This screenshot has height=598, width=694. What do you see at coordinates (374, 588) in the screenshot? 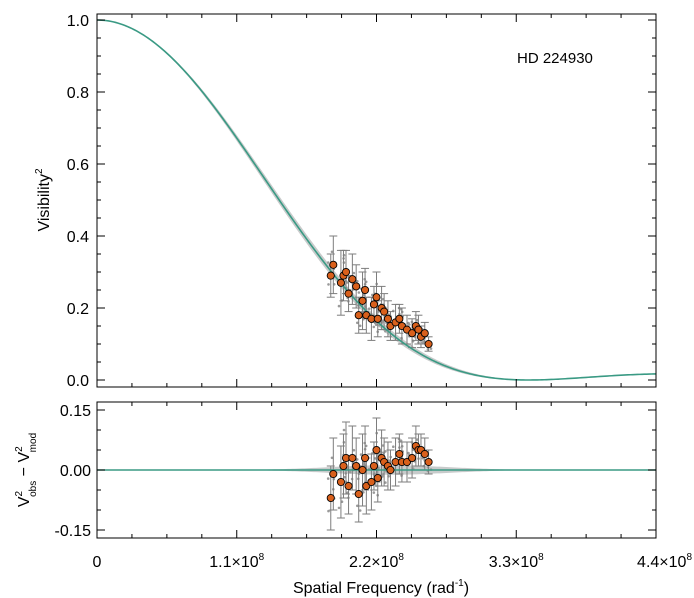
I see `x-axis-label-text: Spatial Frequency (rad` at bounding box center [374, 588].